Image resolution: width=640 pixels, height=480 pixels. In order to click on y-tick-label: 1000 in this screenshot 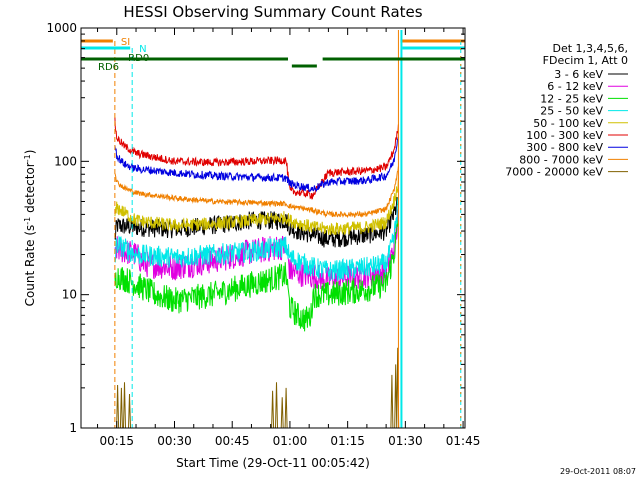, I will do `click(61, 28)`.